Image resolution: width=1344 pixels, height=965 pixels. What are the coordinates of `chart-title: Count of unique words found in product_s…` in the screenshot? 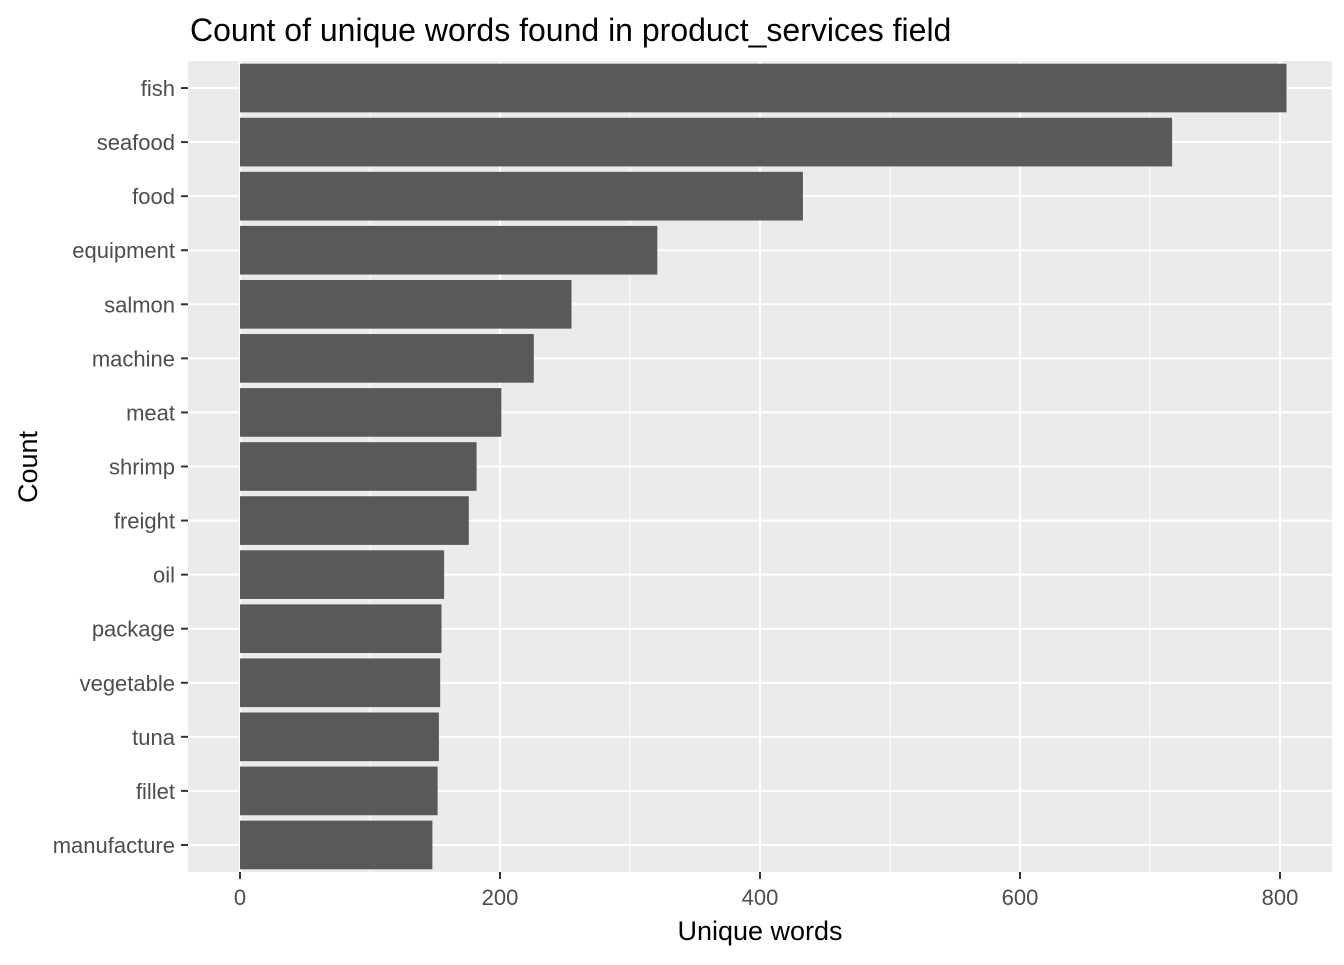 It's located at (570, 30).